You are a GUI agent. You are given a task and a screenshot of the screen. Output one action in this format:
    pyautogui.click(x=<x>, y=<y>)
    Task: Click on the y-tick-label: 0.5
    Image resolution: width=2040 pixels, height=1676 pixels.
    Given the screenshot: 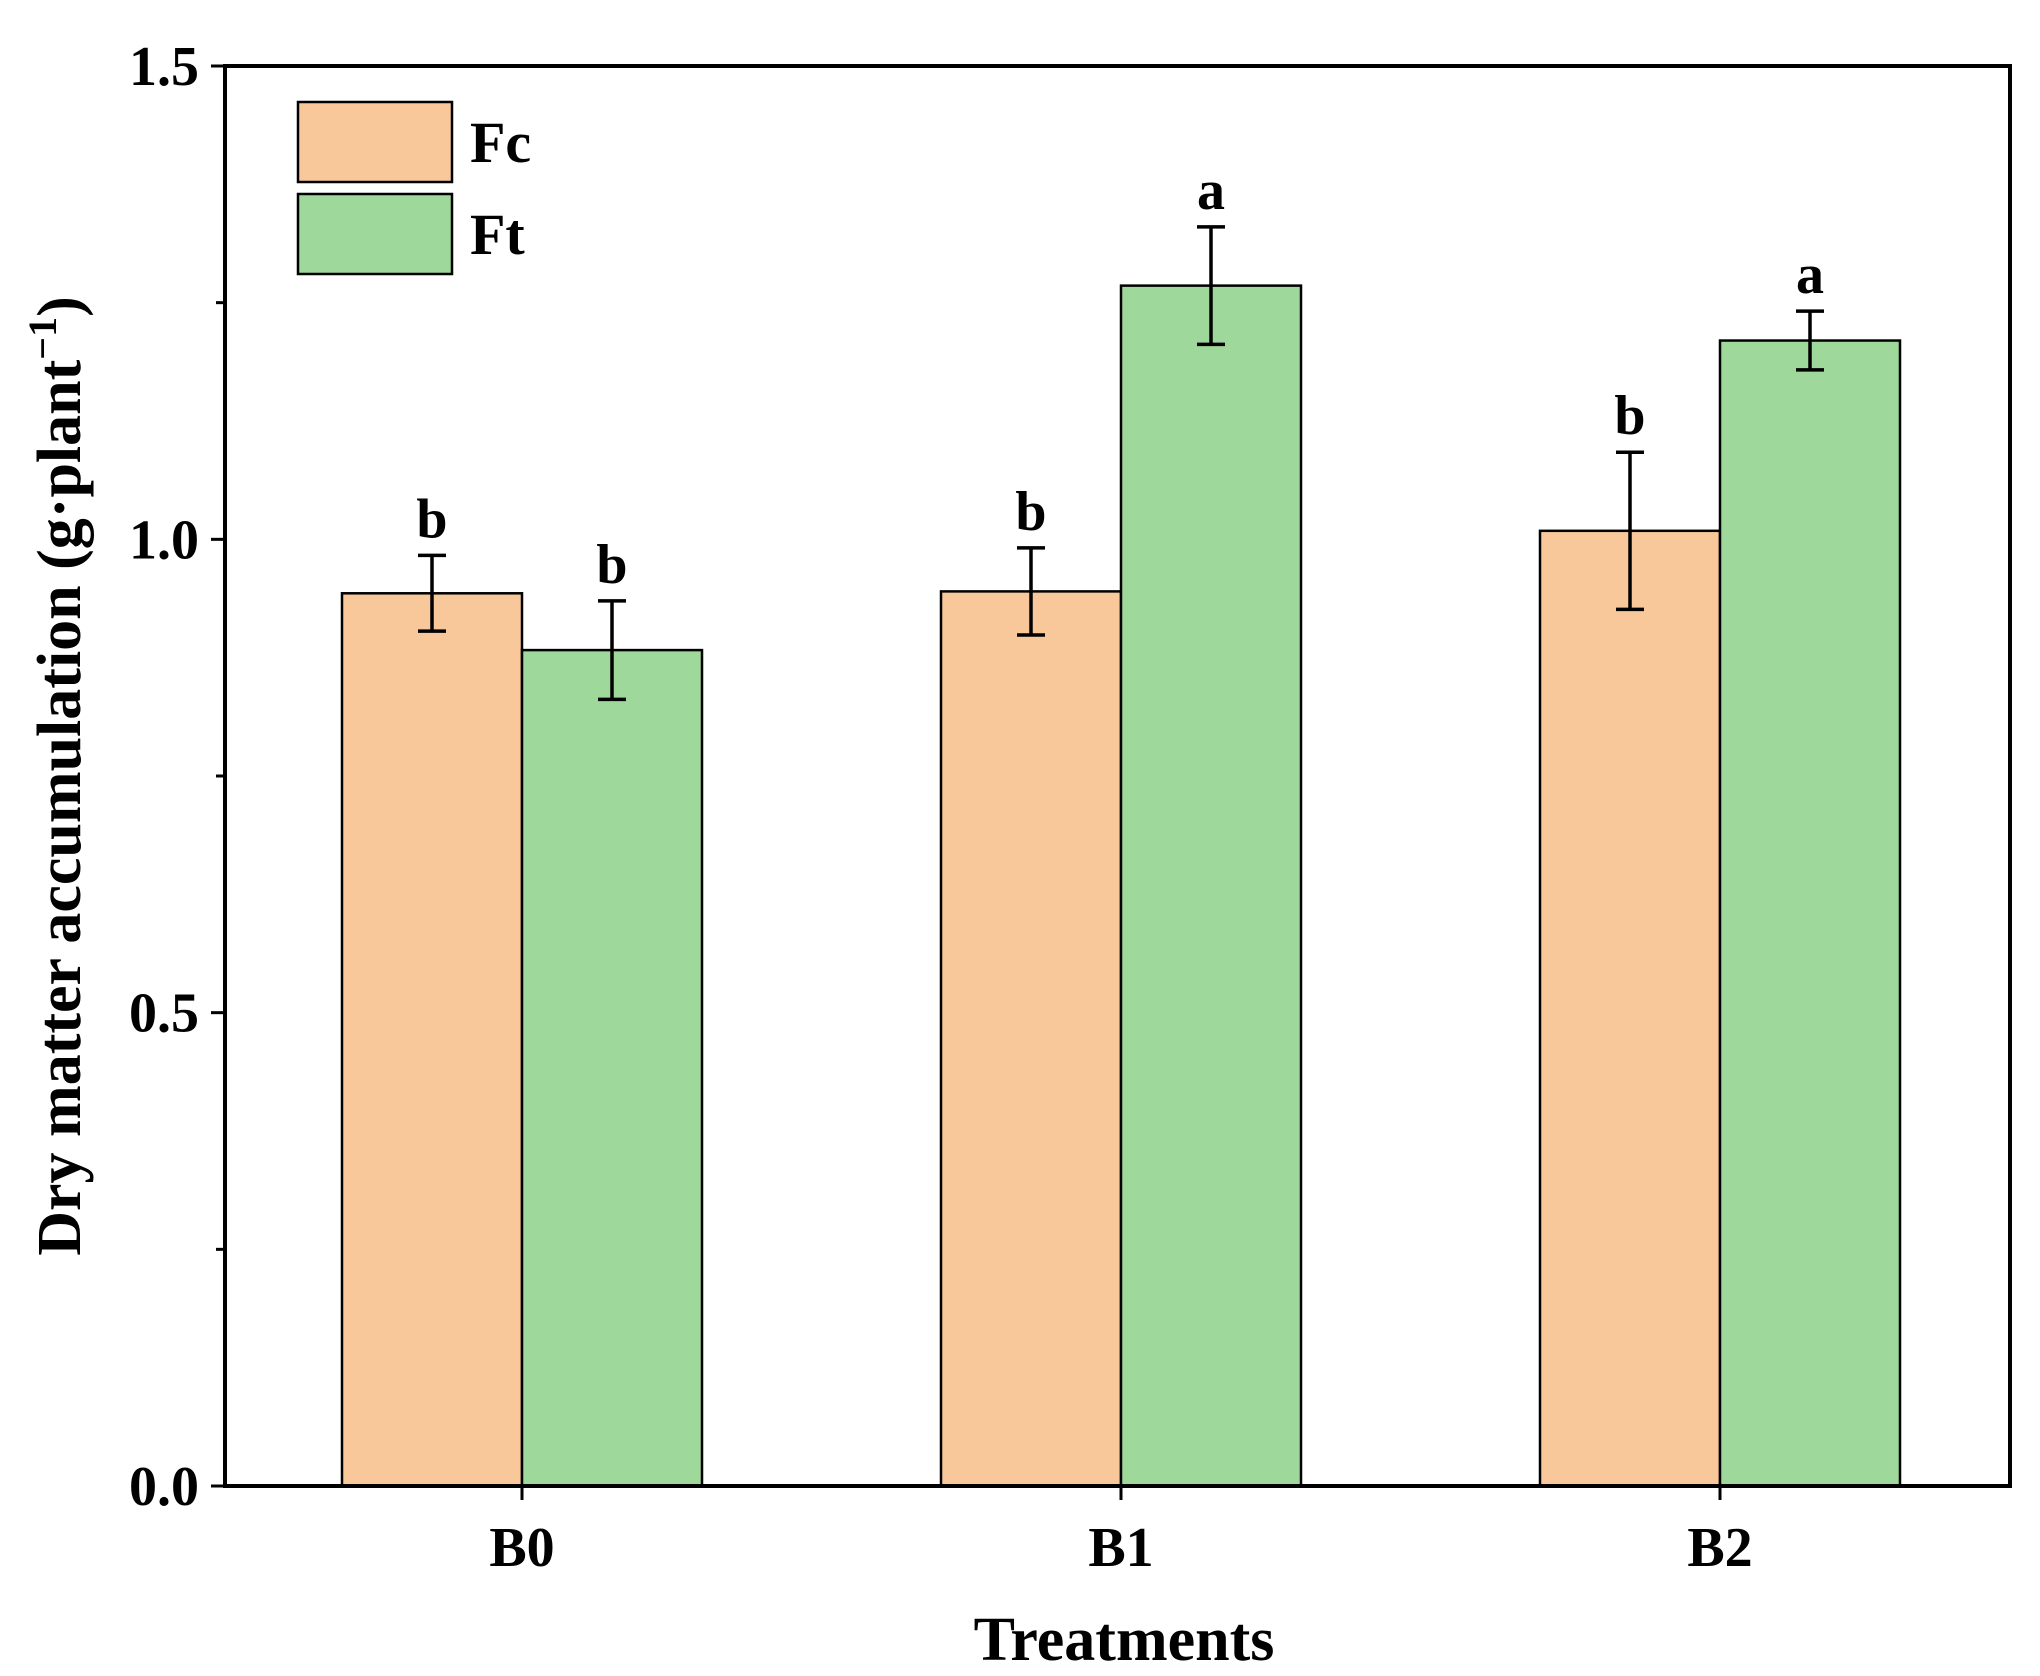 What is the action you would take?
    pyautogui.click(x=164, y=1014)
    